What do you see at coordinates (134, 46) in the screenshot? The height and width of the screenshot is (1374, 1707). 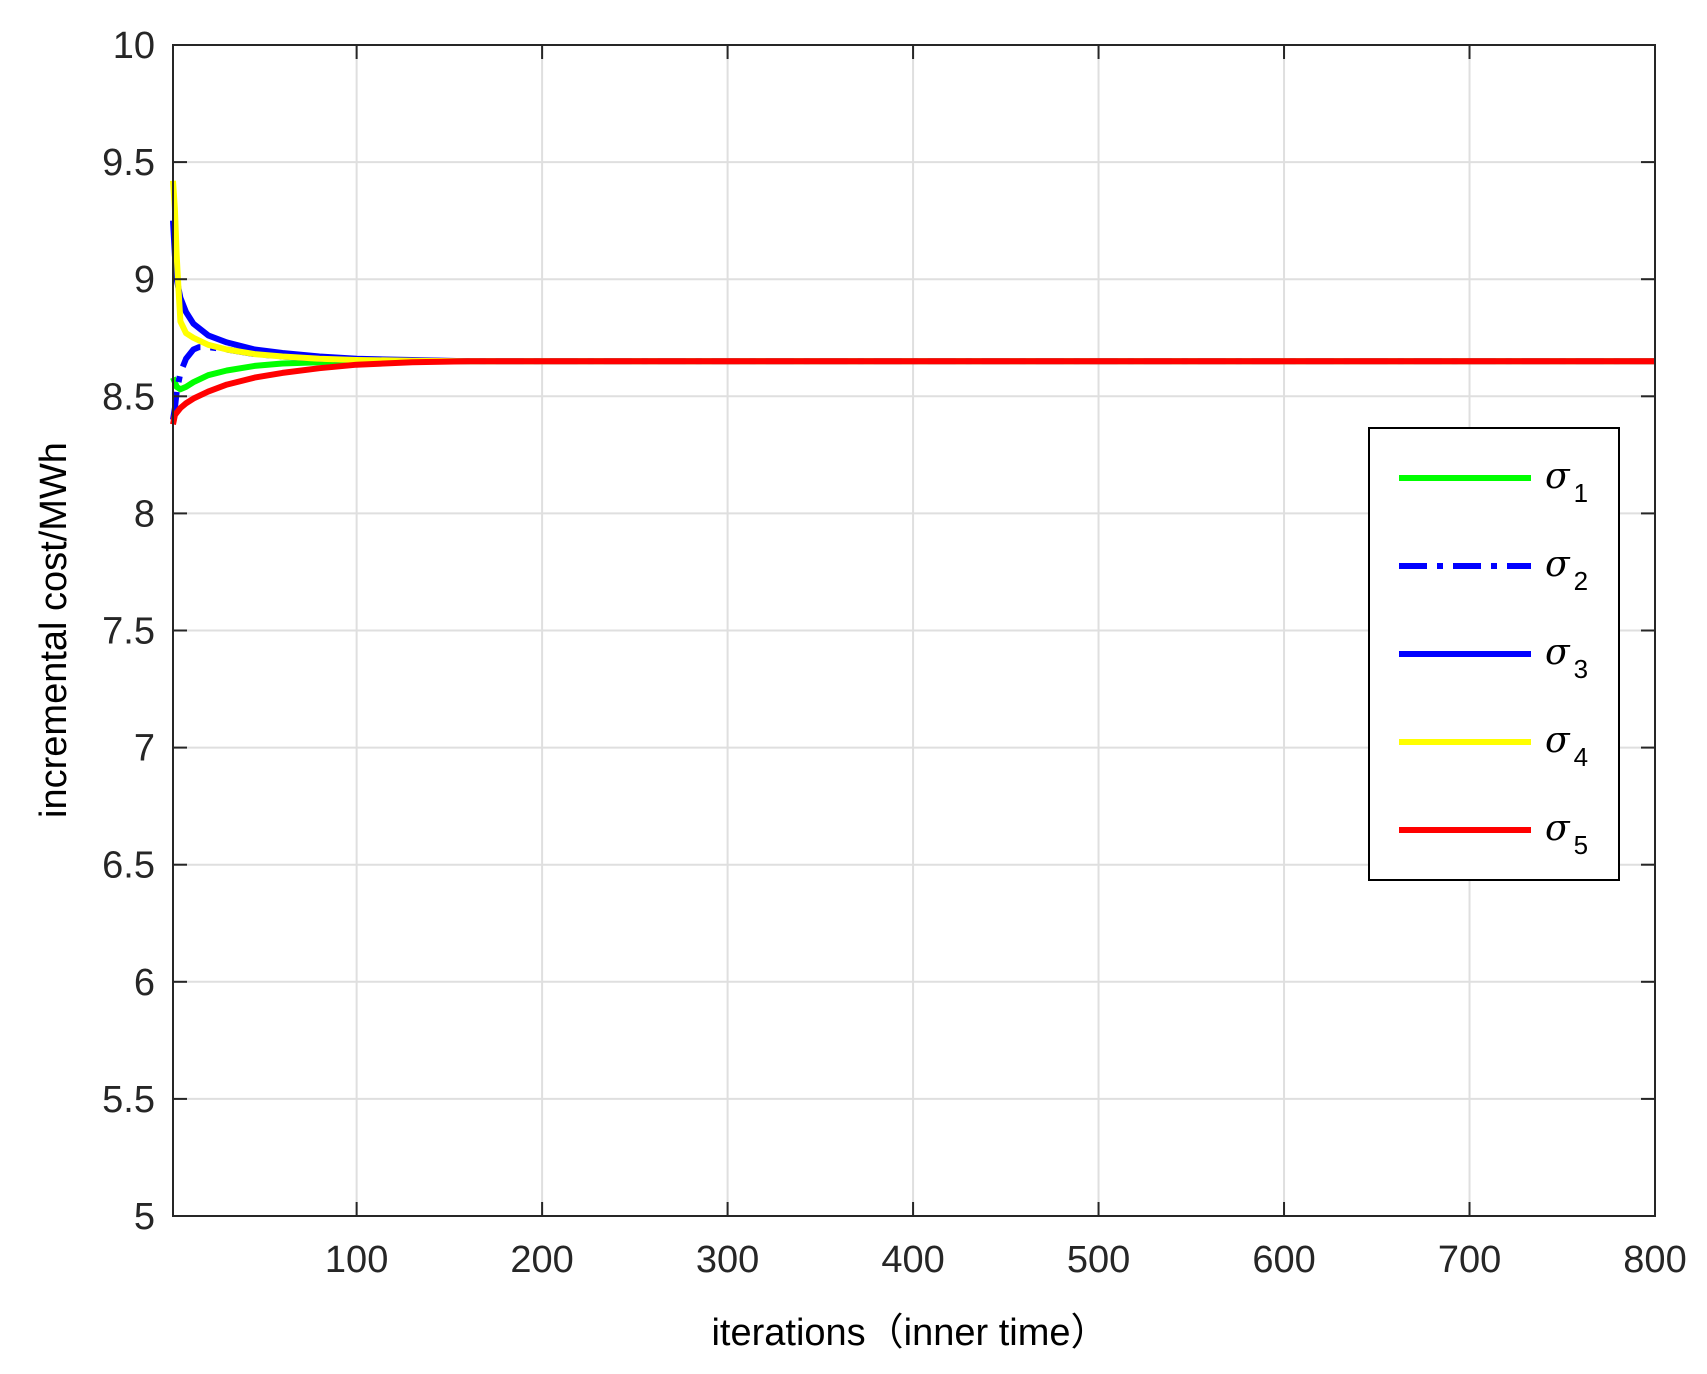 I see `y-tick-label: 10` at bounding box center [134, 46].